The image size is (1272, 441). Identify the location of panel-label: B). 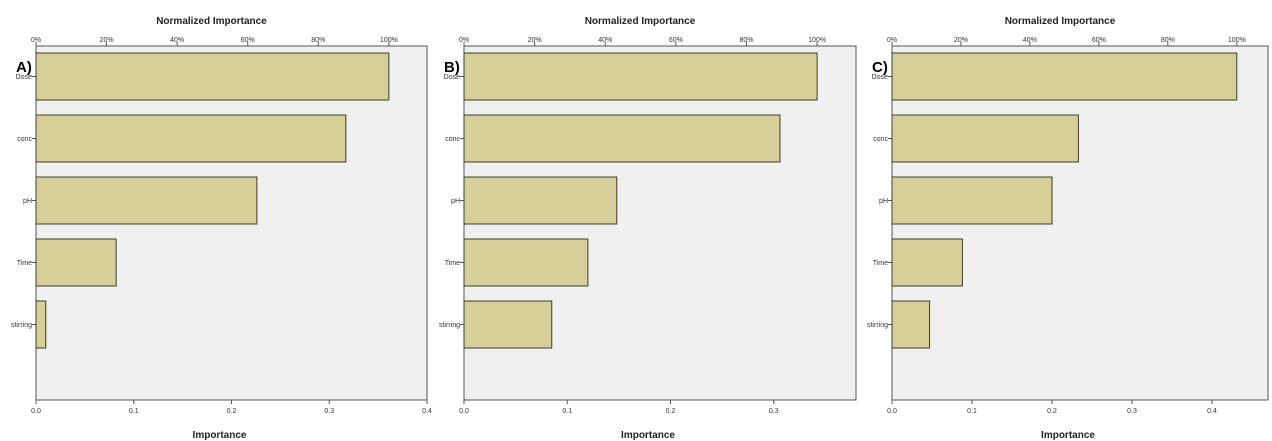
(452, 67).